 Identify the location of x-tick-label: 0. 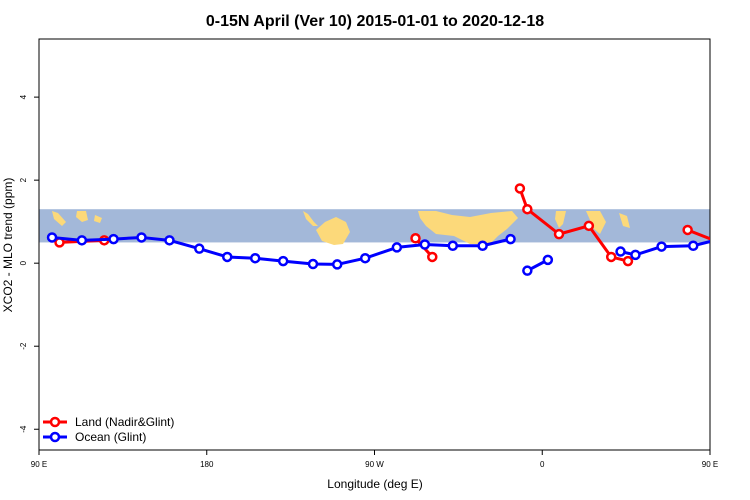
(542, 464).